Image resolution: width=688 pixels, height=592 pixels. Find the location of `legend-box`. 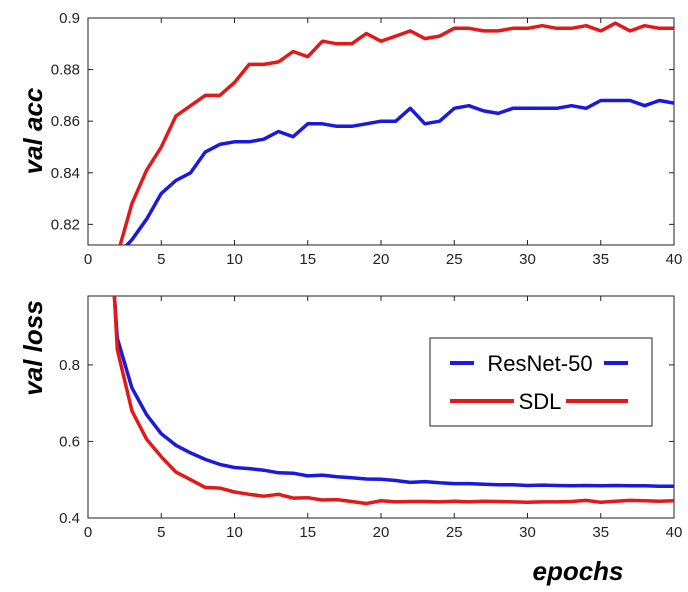

legend-box is located at coordinates (541, 382).